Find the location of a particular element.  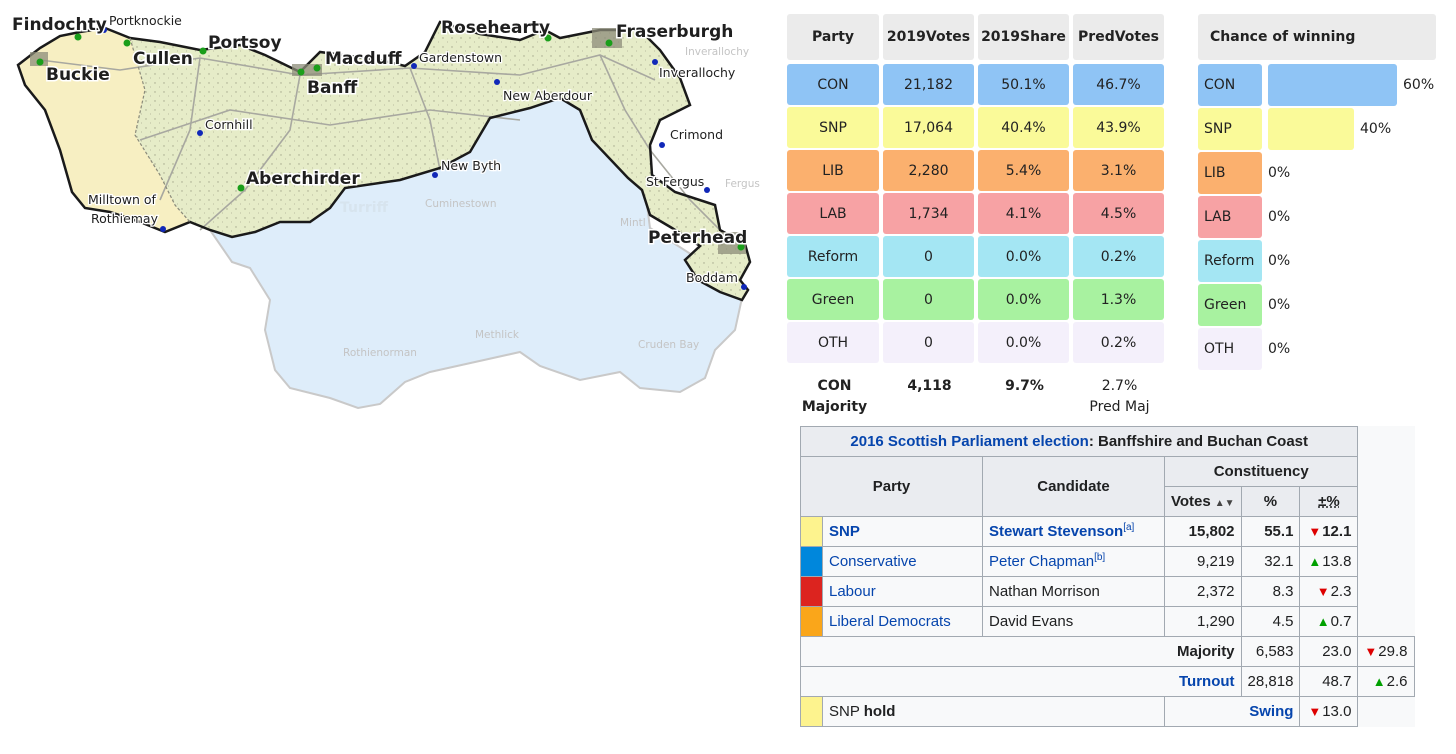

map-label-major-town: Findochty is located at coordinates (59, 25).